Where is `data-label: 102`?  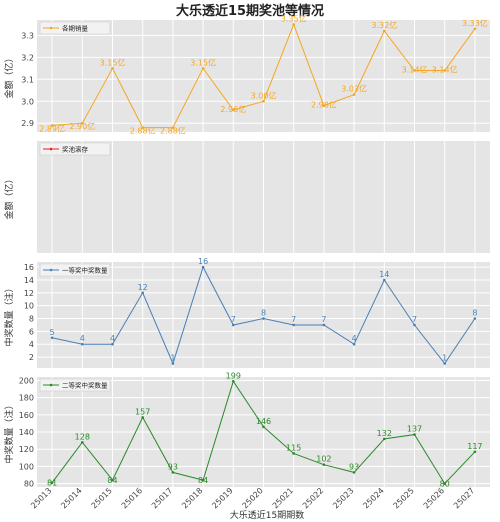
data-label: 102 is located at coordinates (323, 459).